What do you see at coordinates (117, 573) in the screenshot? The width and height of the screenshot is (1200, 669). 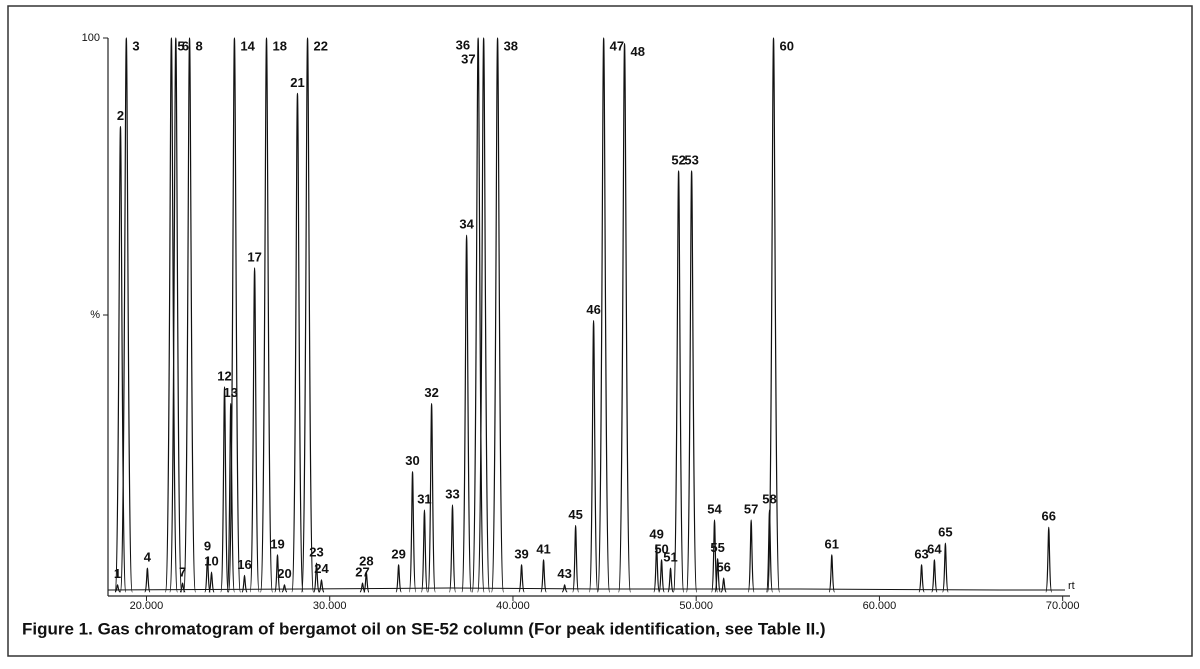 I see `peak-label: 1` at bounding box center [117, 573].